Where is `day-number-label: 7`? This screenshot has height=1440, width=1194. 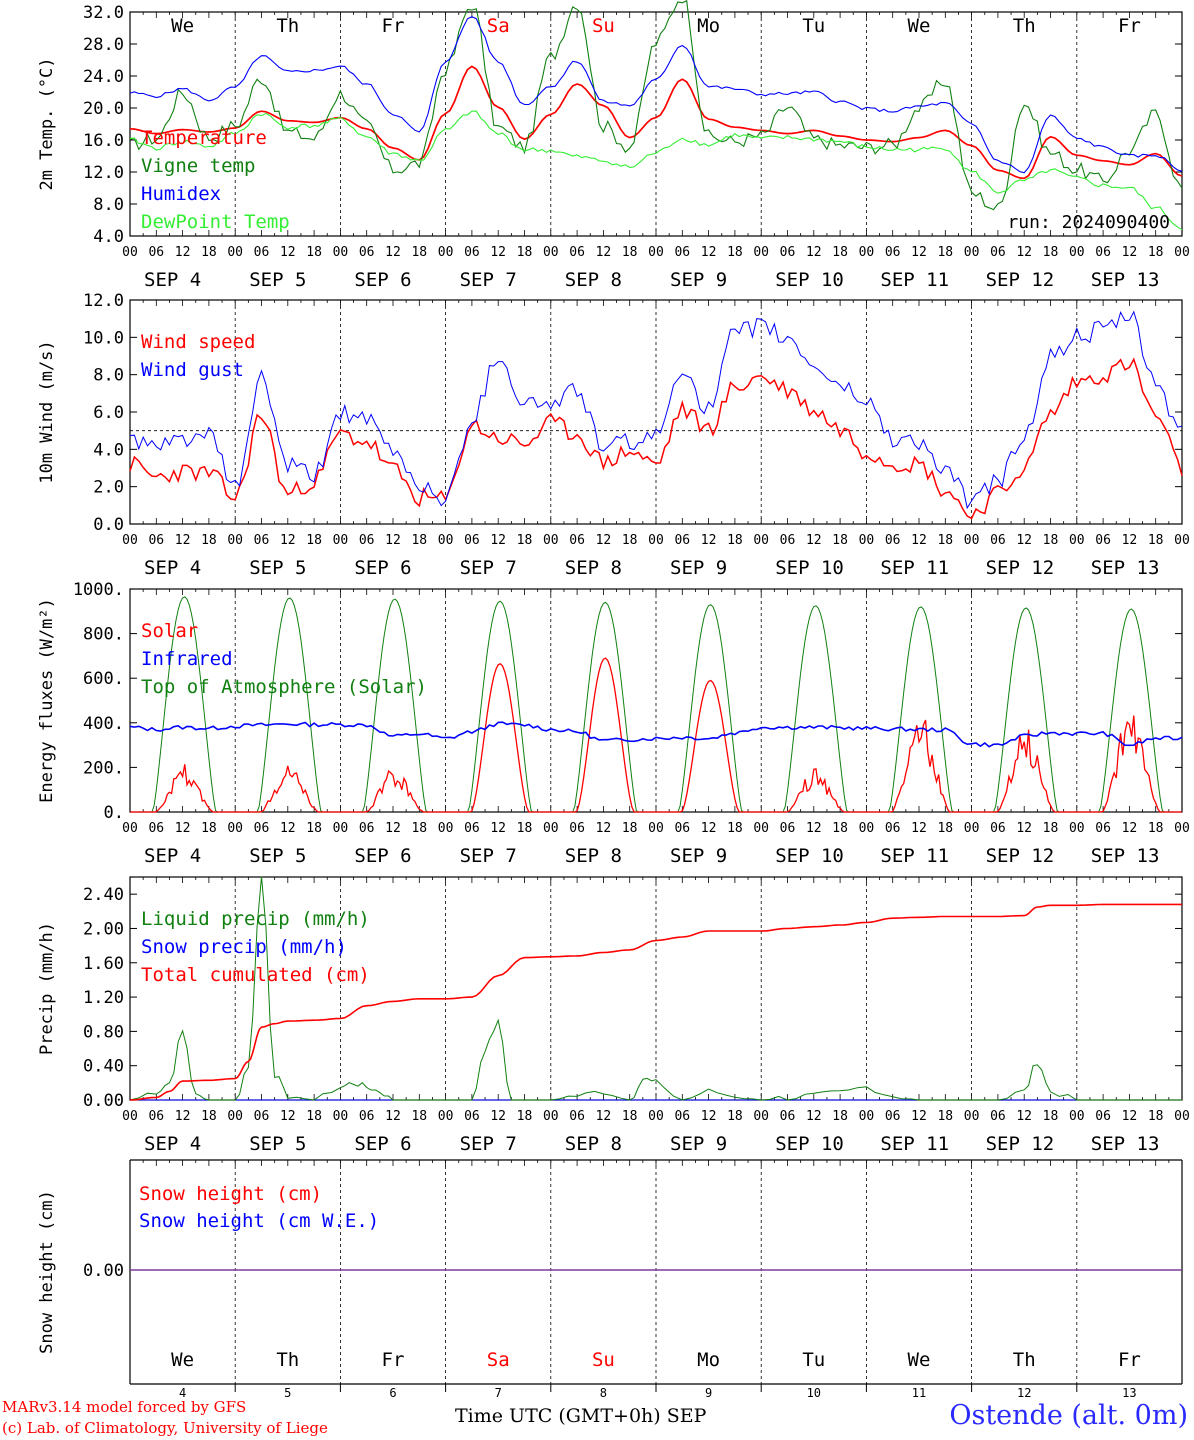
day-number-label: 7 is located at coordinates (498, 1393).